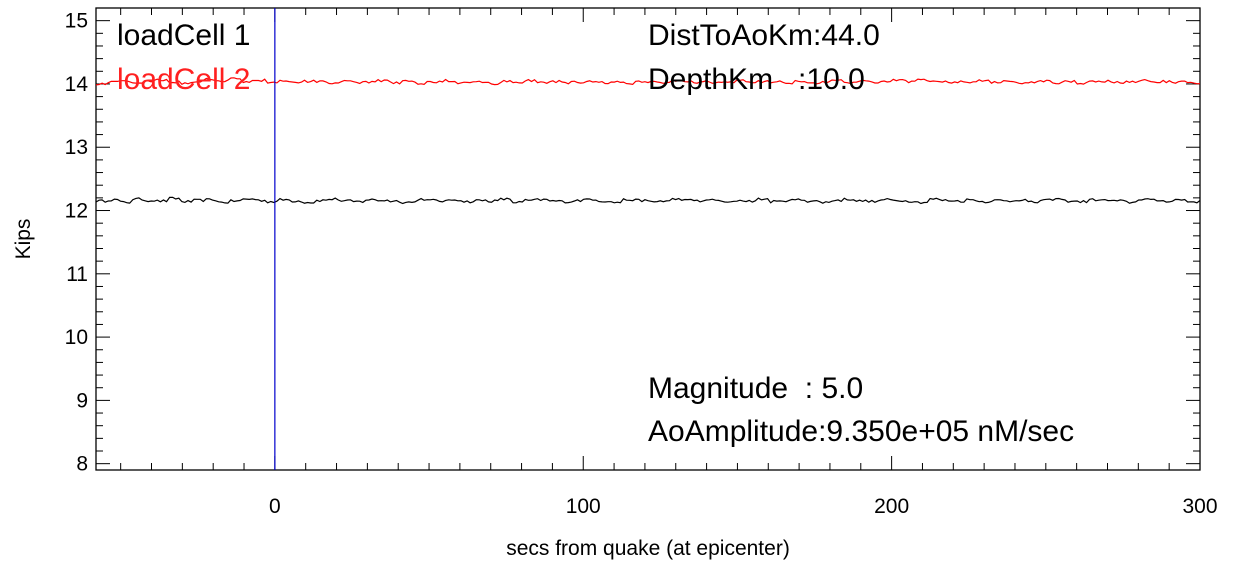  Describe the element at coordinates (76, 211) in the screenshot. I see `y-tick-label: 12` at that location.